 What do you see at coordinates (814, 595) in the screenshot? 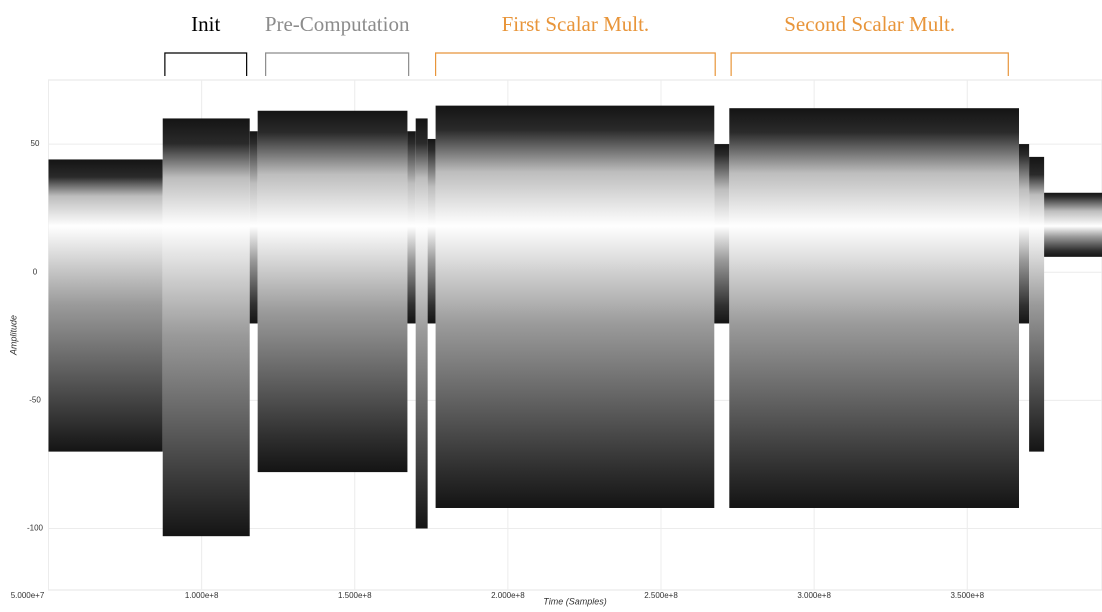
I see `x-tick-label: 3.000e+8` at bounding box center [814, 595].